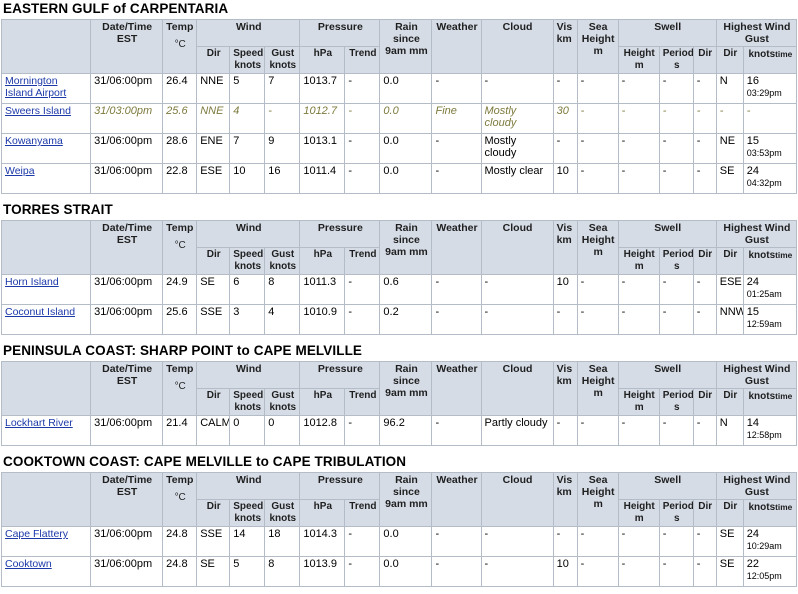 This screenshot has height=594, width=798. What do you see at coordinates (213, 178) in the screenshot?
I see `wind-dir-cell: ESE` at bounding box center [213, 178].